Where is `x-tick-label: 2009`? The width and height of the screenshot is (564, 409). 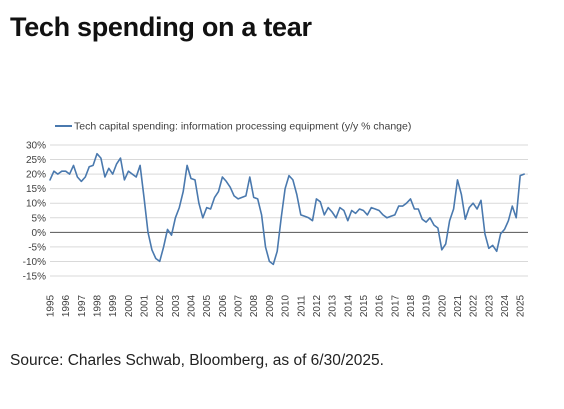
x-tick-label: 2009 is located at coordinates (270, 305).